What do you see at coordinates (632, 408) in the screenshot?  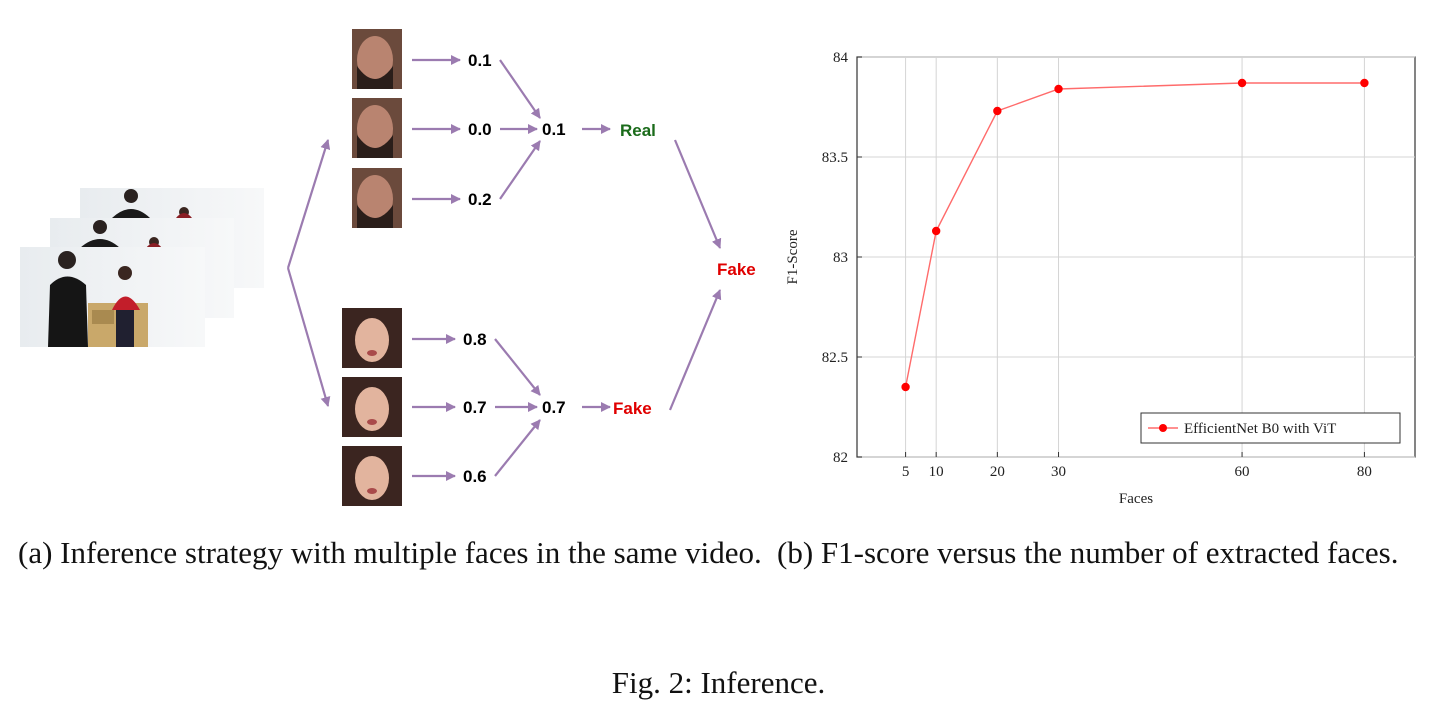 I see `woman-decision-label: Fake` at bounding box center [632, 408].